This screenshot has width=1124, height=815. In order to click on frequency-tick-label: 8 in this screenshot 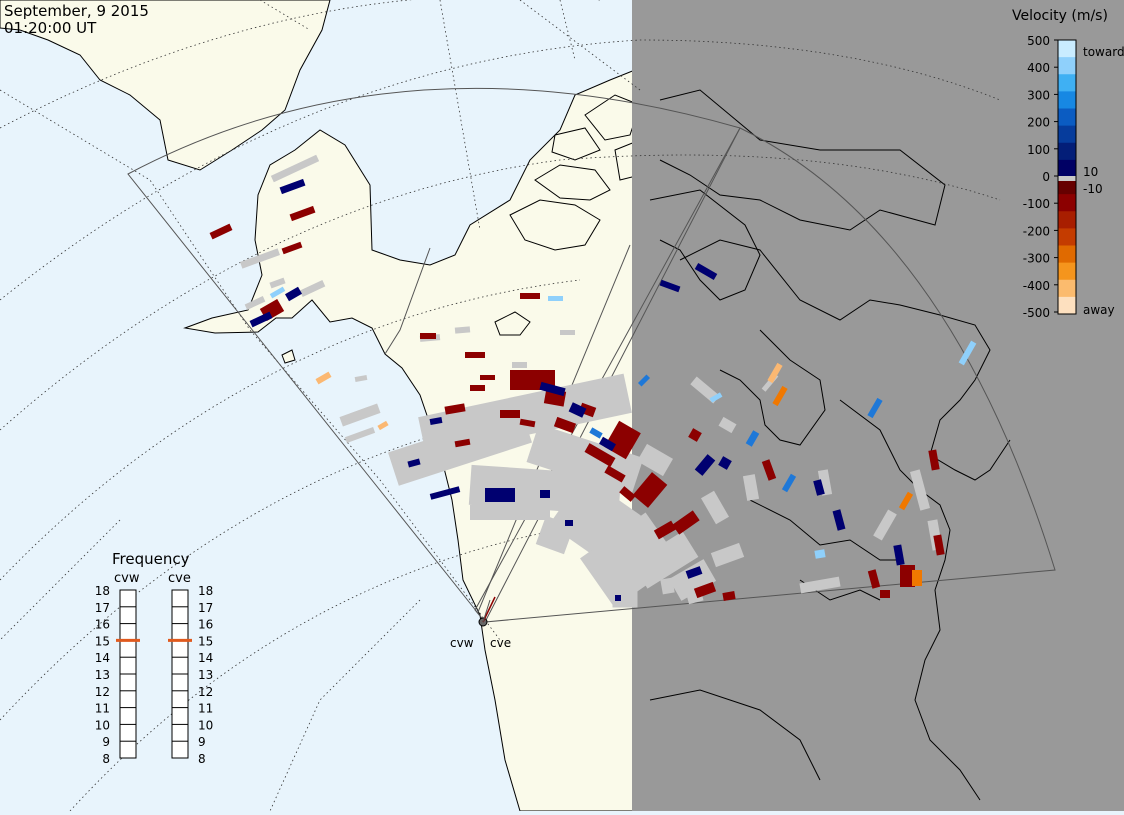, I will do `click(106, 759)`.